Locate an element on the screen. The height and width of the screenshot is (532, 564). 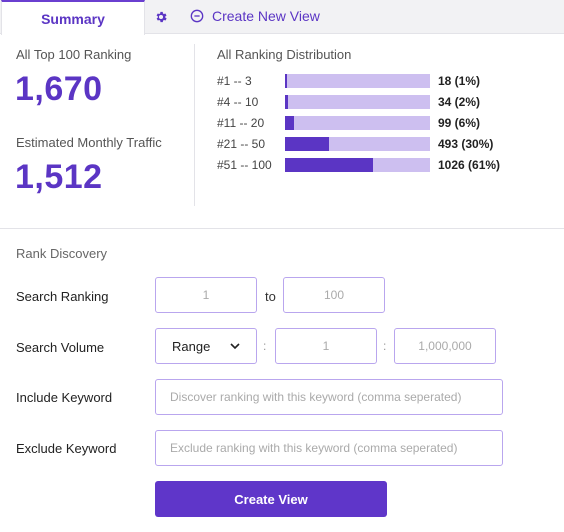
distribution-value: 1026 (61%) is located at coordinates (469, 165).